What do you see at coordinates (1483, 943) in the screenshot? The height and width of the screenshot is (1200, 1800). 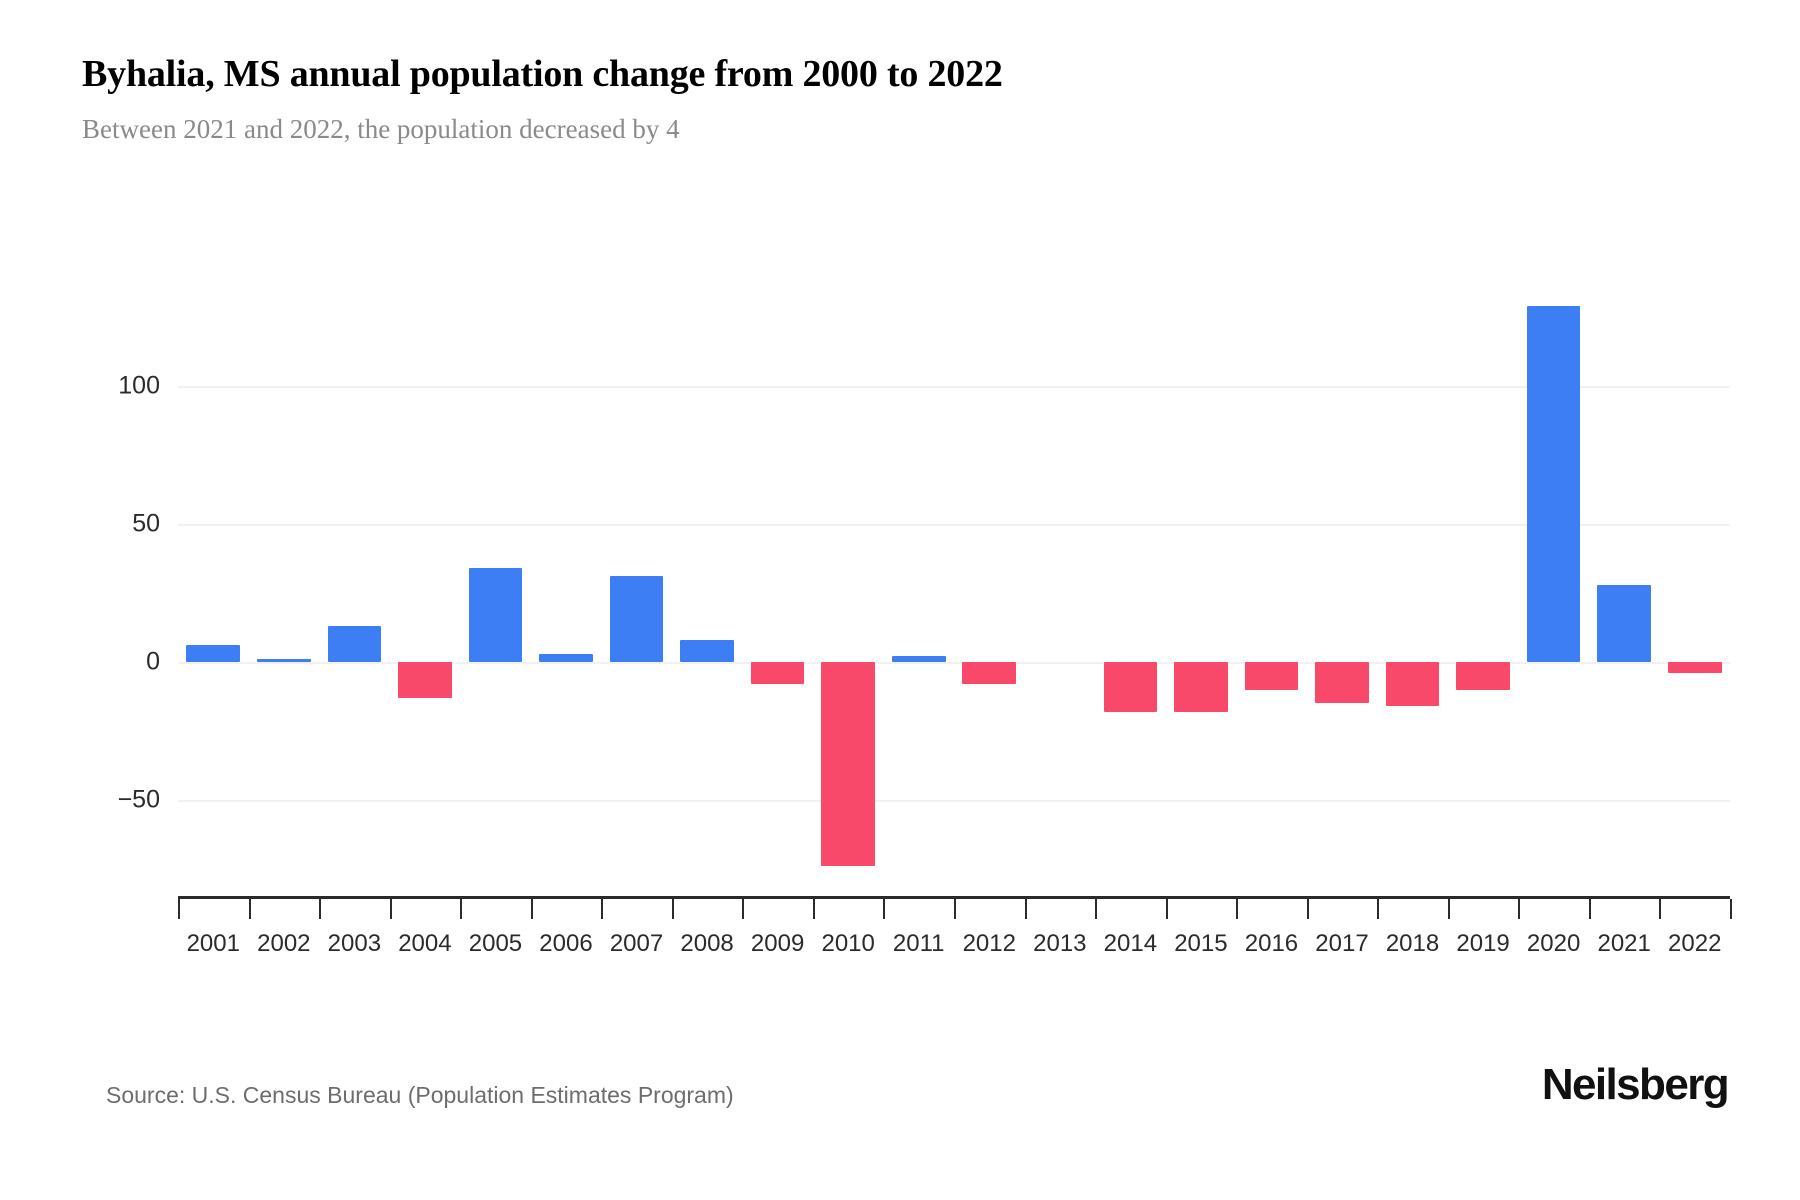 I see `x-axis-tick-label: 2019` at bounding box center [1483, 943].